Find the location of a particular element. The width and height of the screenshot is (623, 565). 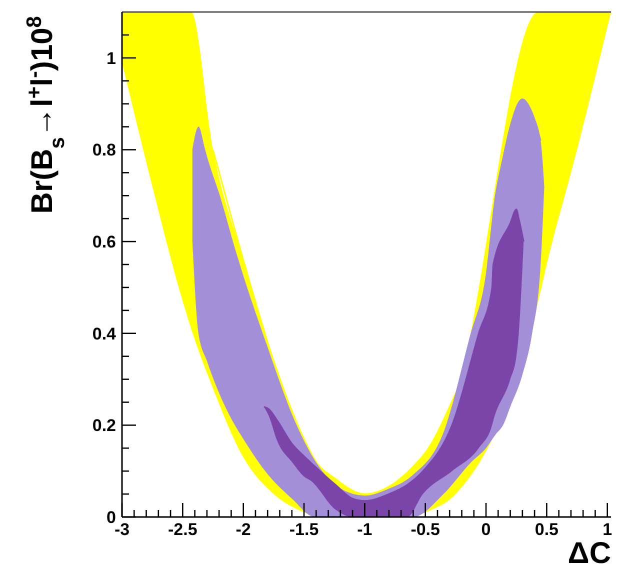

x-tick-label: -2.5 is located at coordinates (183, 529).